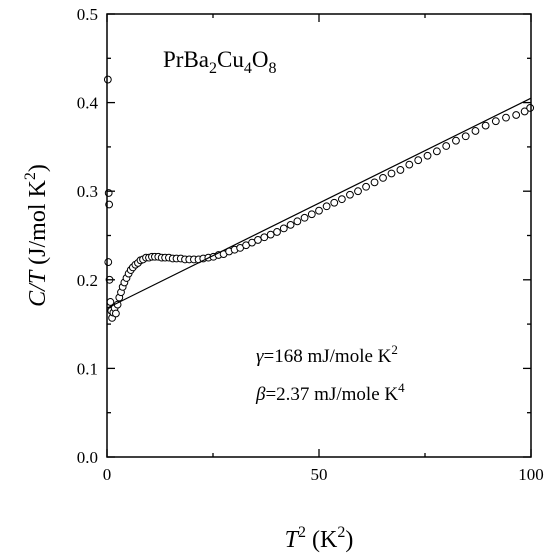 Image resolution: width=559 pixels, height=556 pixels. I want to click on y-tick-label: 0.5, so click(87, 14).